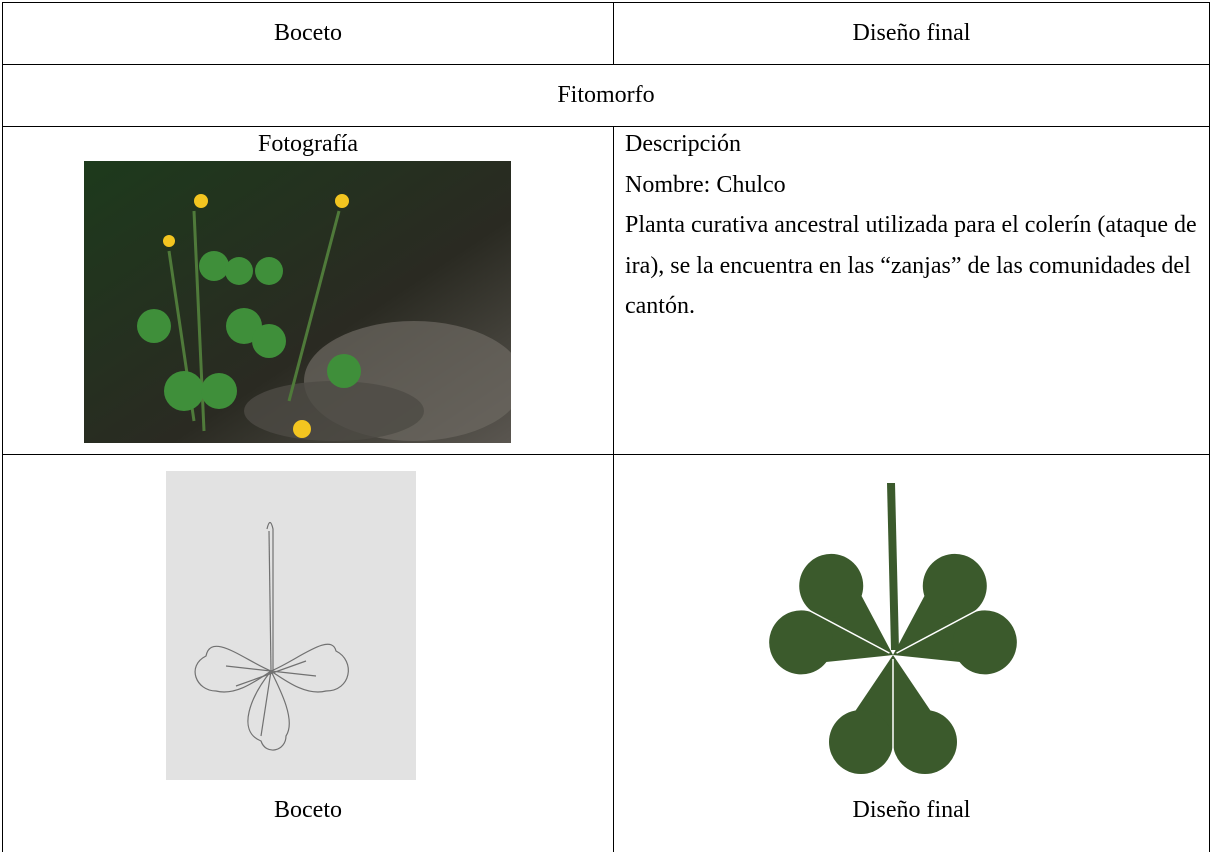 The image size is (1213, 852). I want to click on section-title: Fitomorfo, so click(606, 95).